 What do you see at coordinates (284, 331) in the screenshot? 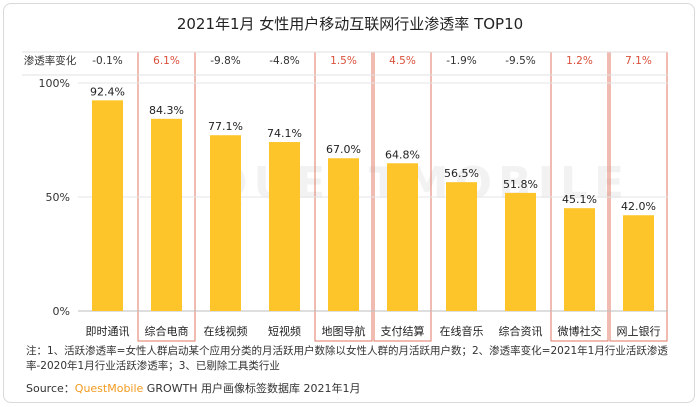
I see `category-label: 短视频` at bounding box center [284, 331].